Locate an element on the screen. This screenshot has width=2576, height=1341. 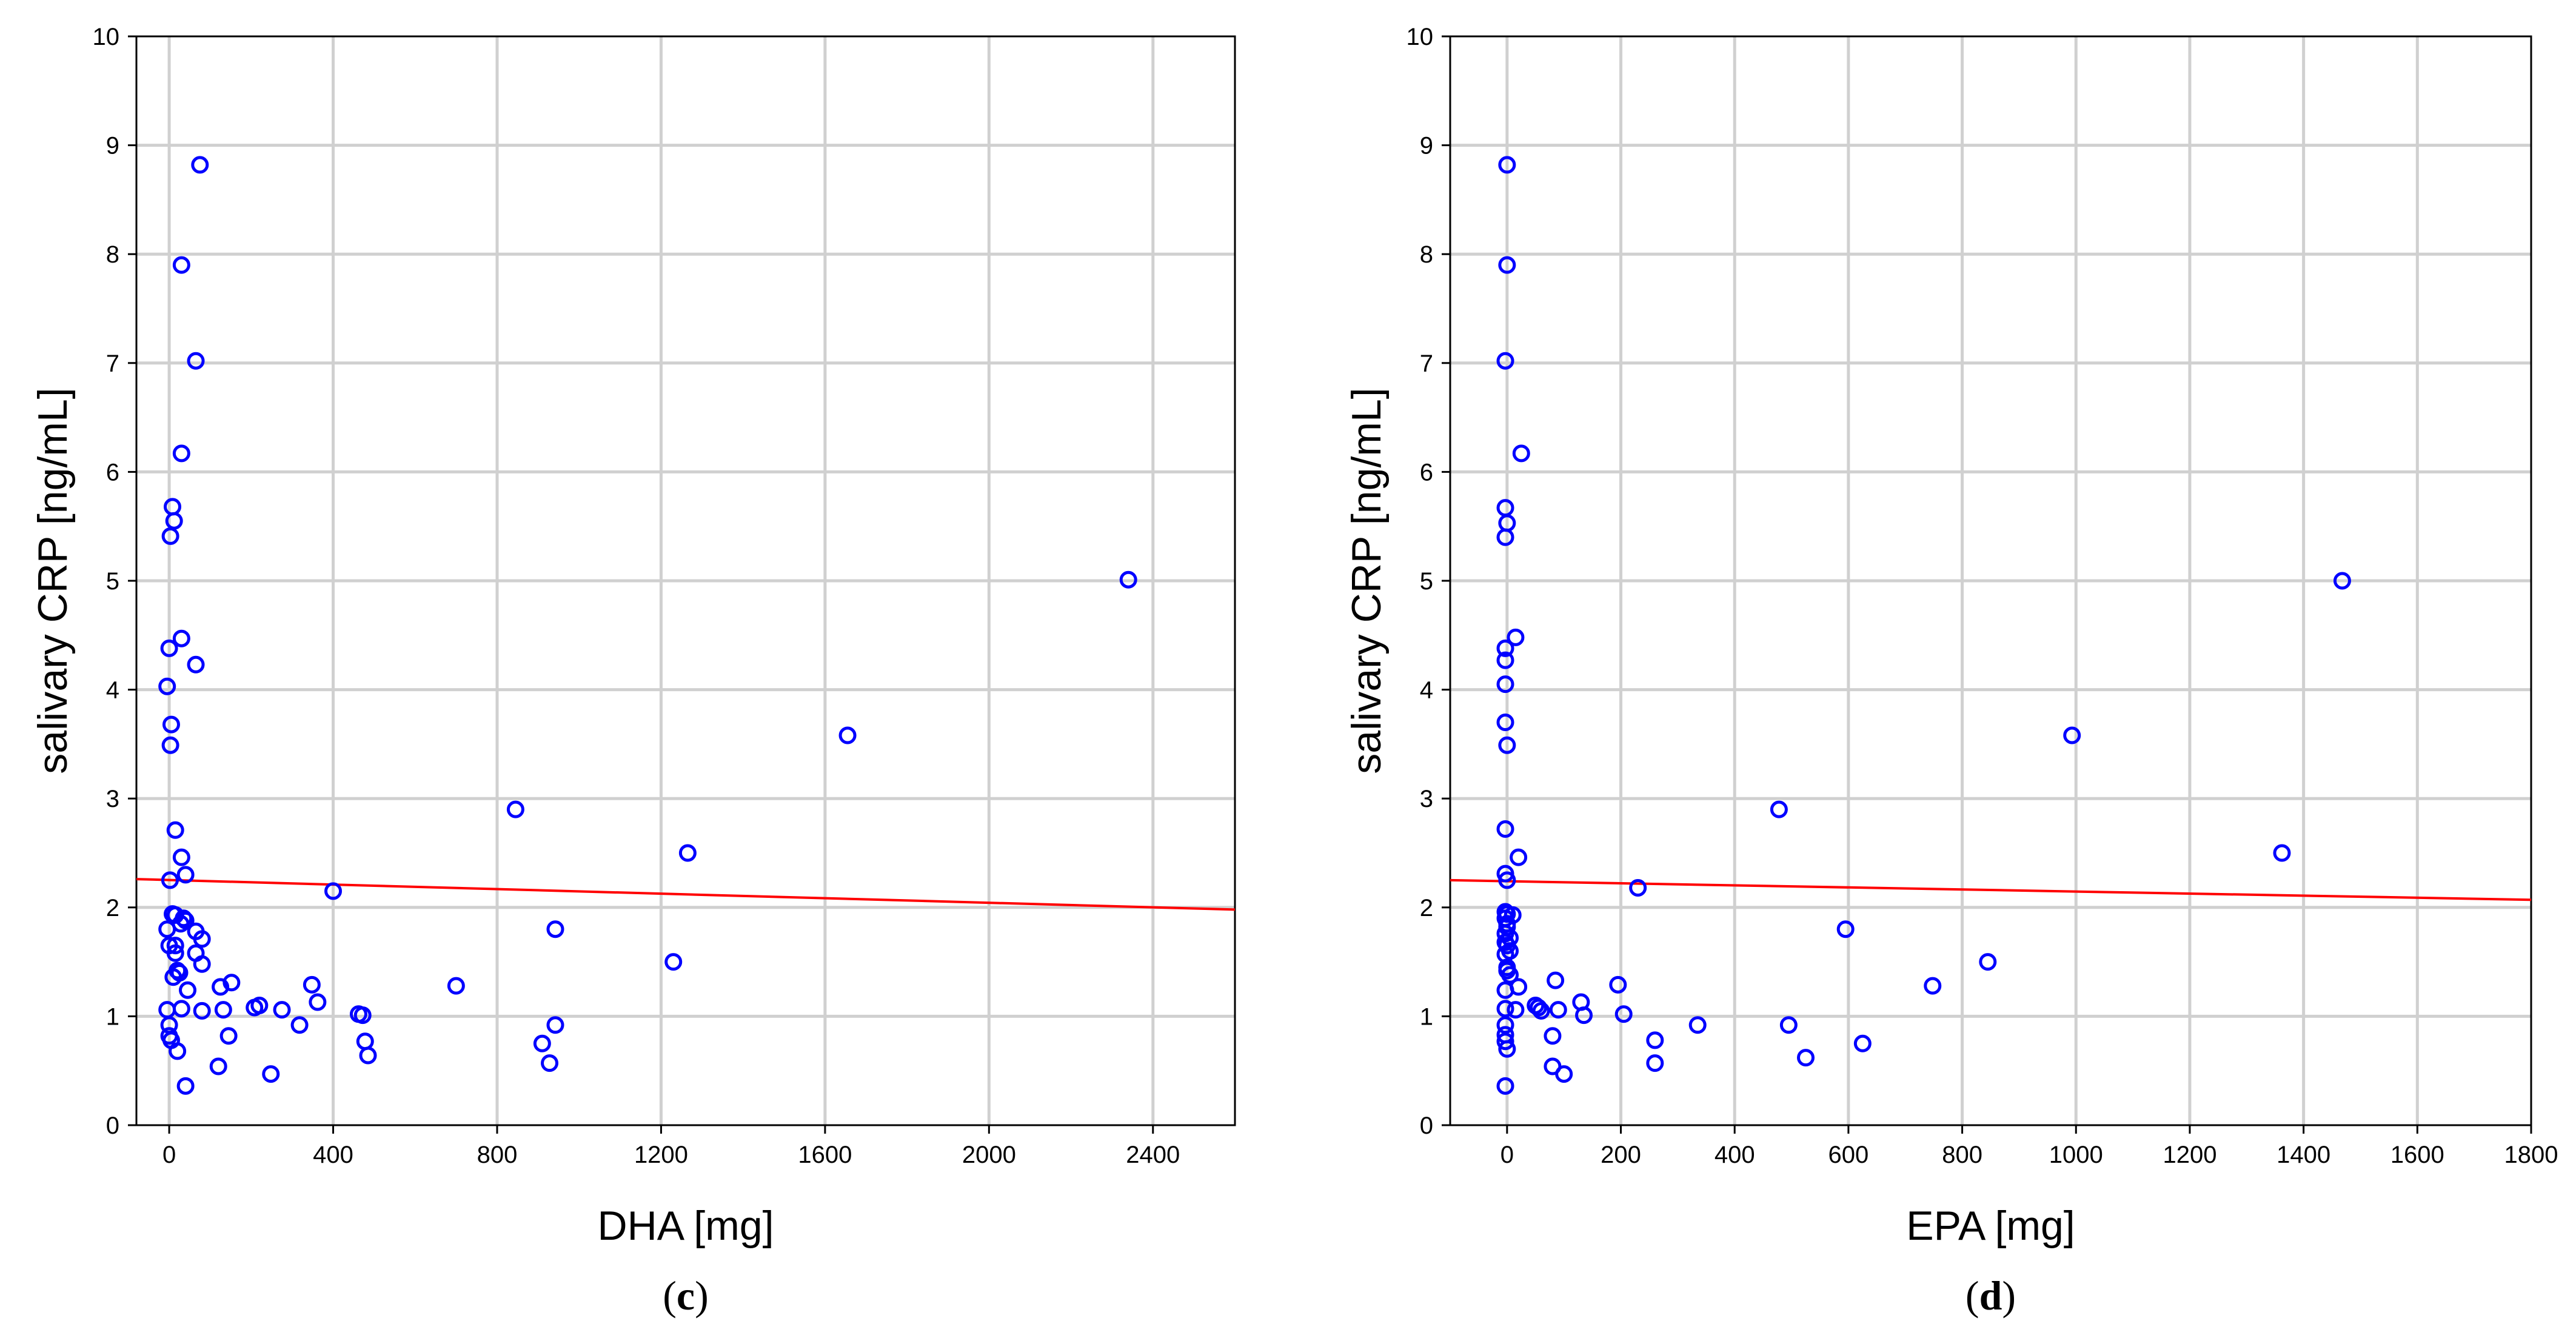
x-tick-label: 1400 is located at coordinates (2303, 1155).